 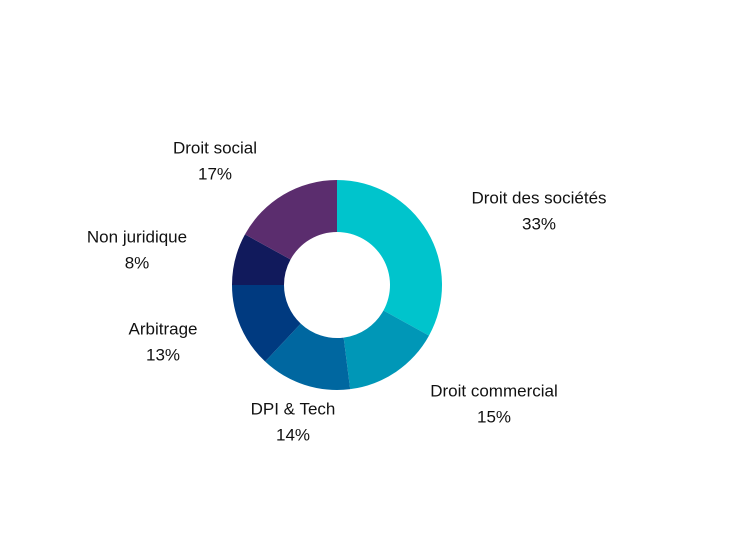 What do you see at coordinates (538, 197) in the screenshot?
I see `slice-label-droit-des-societes: Droit des sociétés` at bounding box center [538, 197].